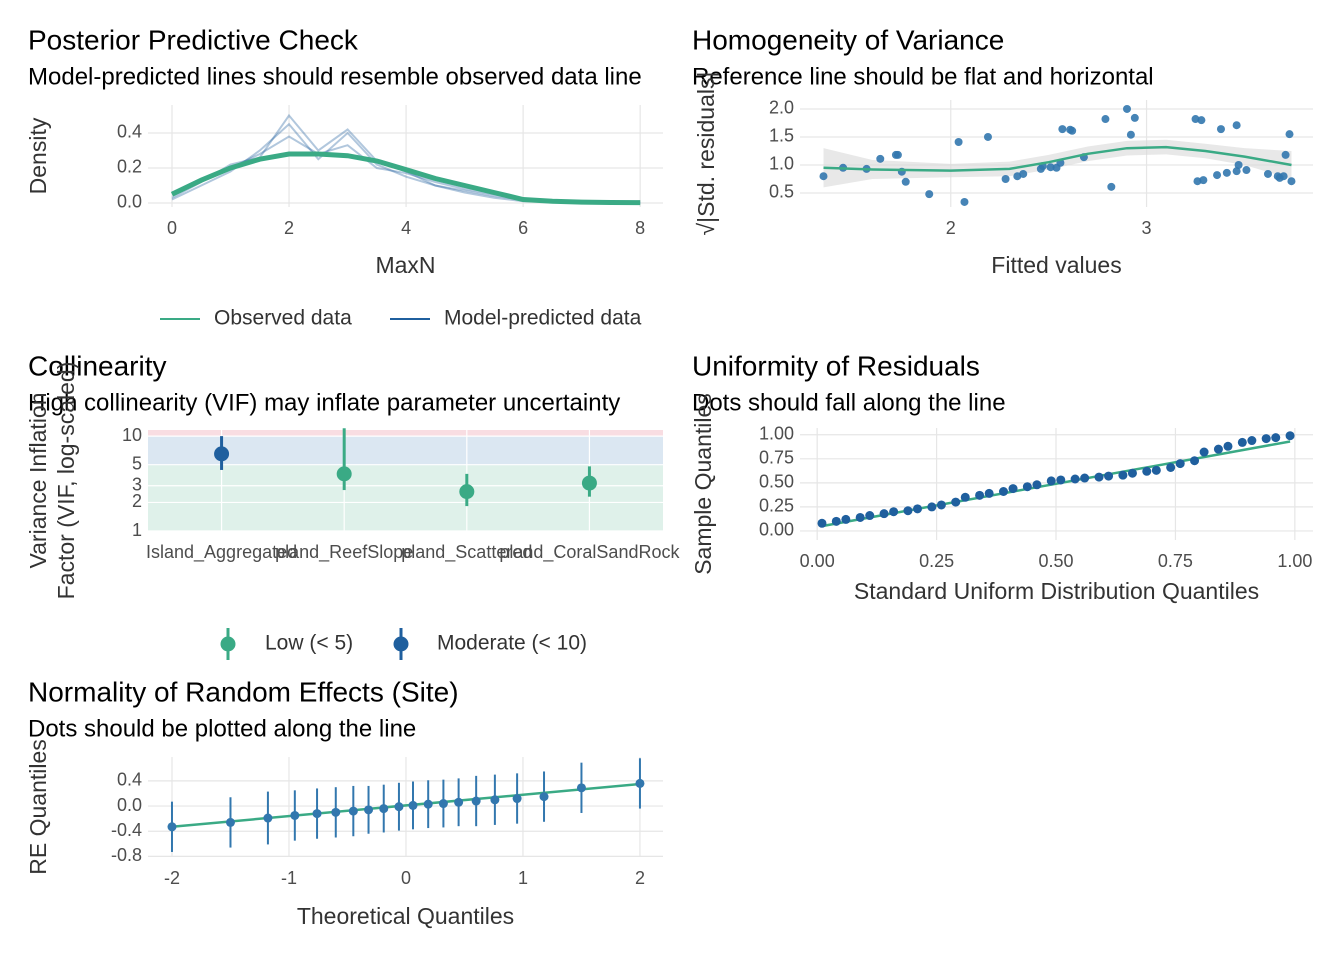 This screenshot has width=1344, height=960. What do you see at coordinates (1055, 561) in the screenshot?
I see `x-tick-label: 0.50` at bounding box center [1055, 561].